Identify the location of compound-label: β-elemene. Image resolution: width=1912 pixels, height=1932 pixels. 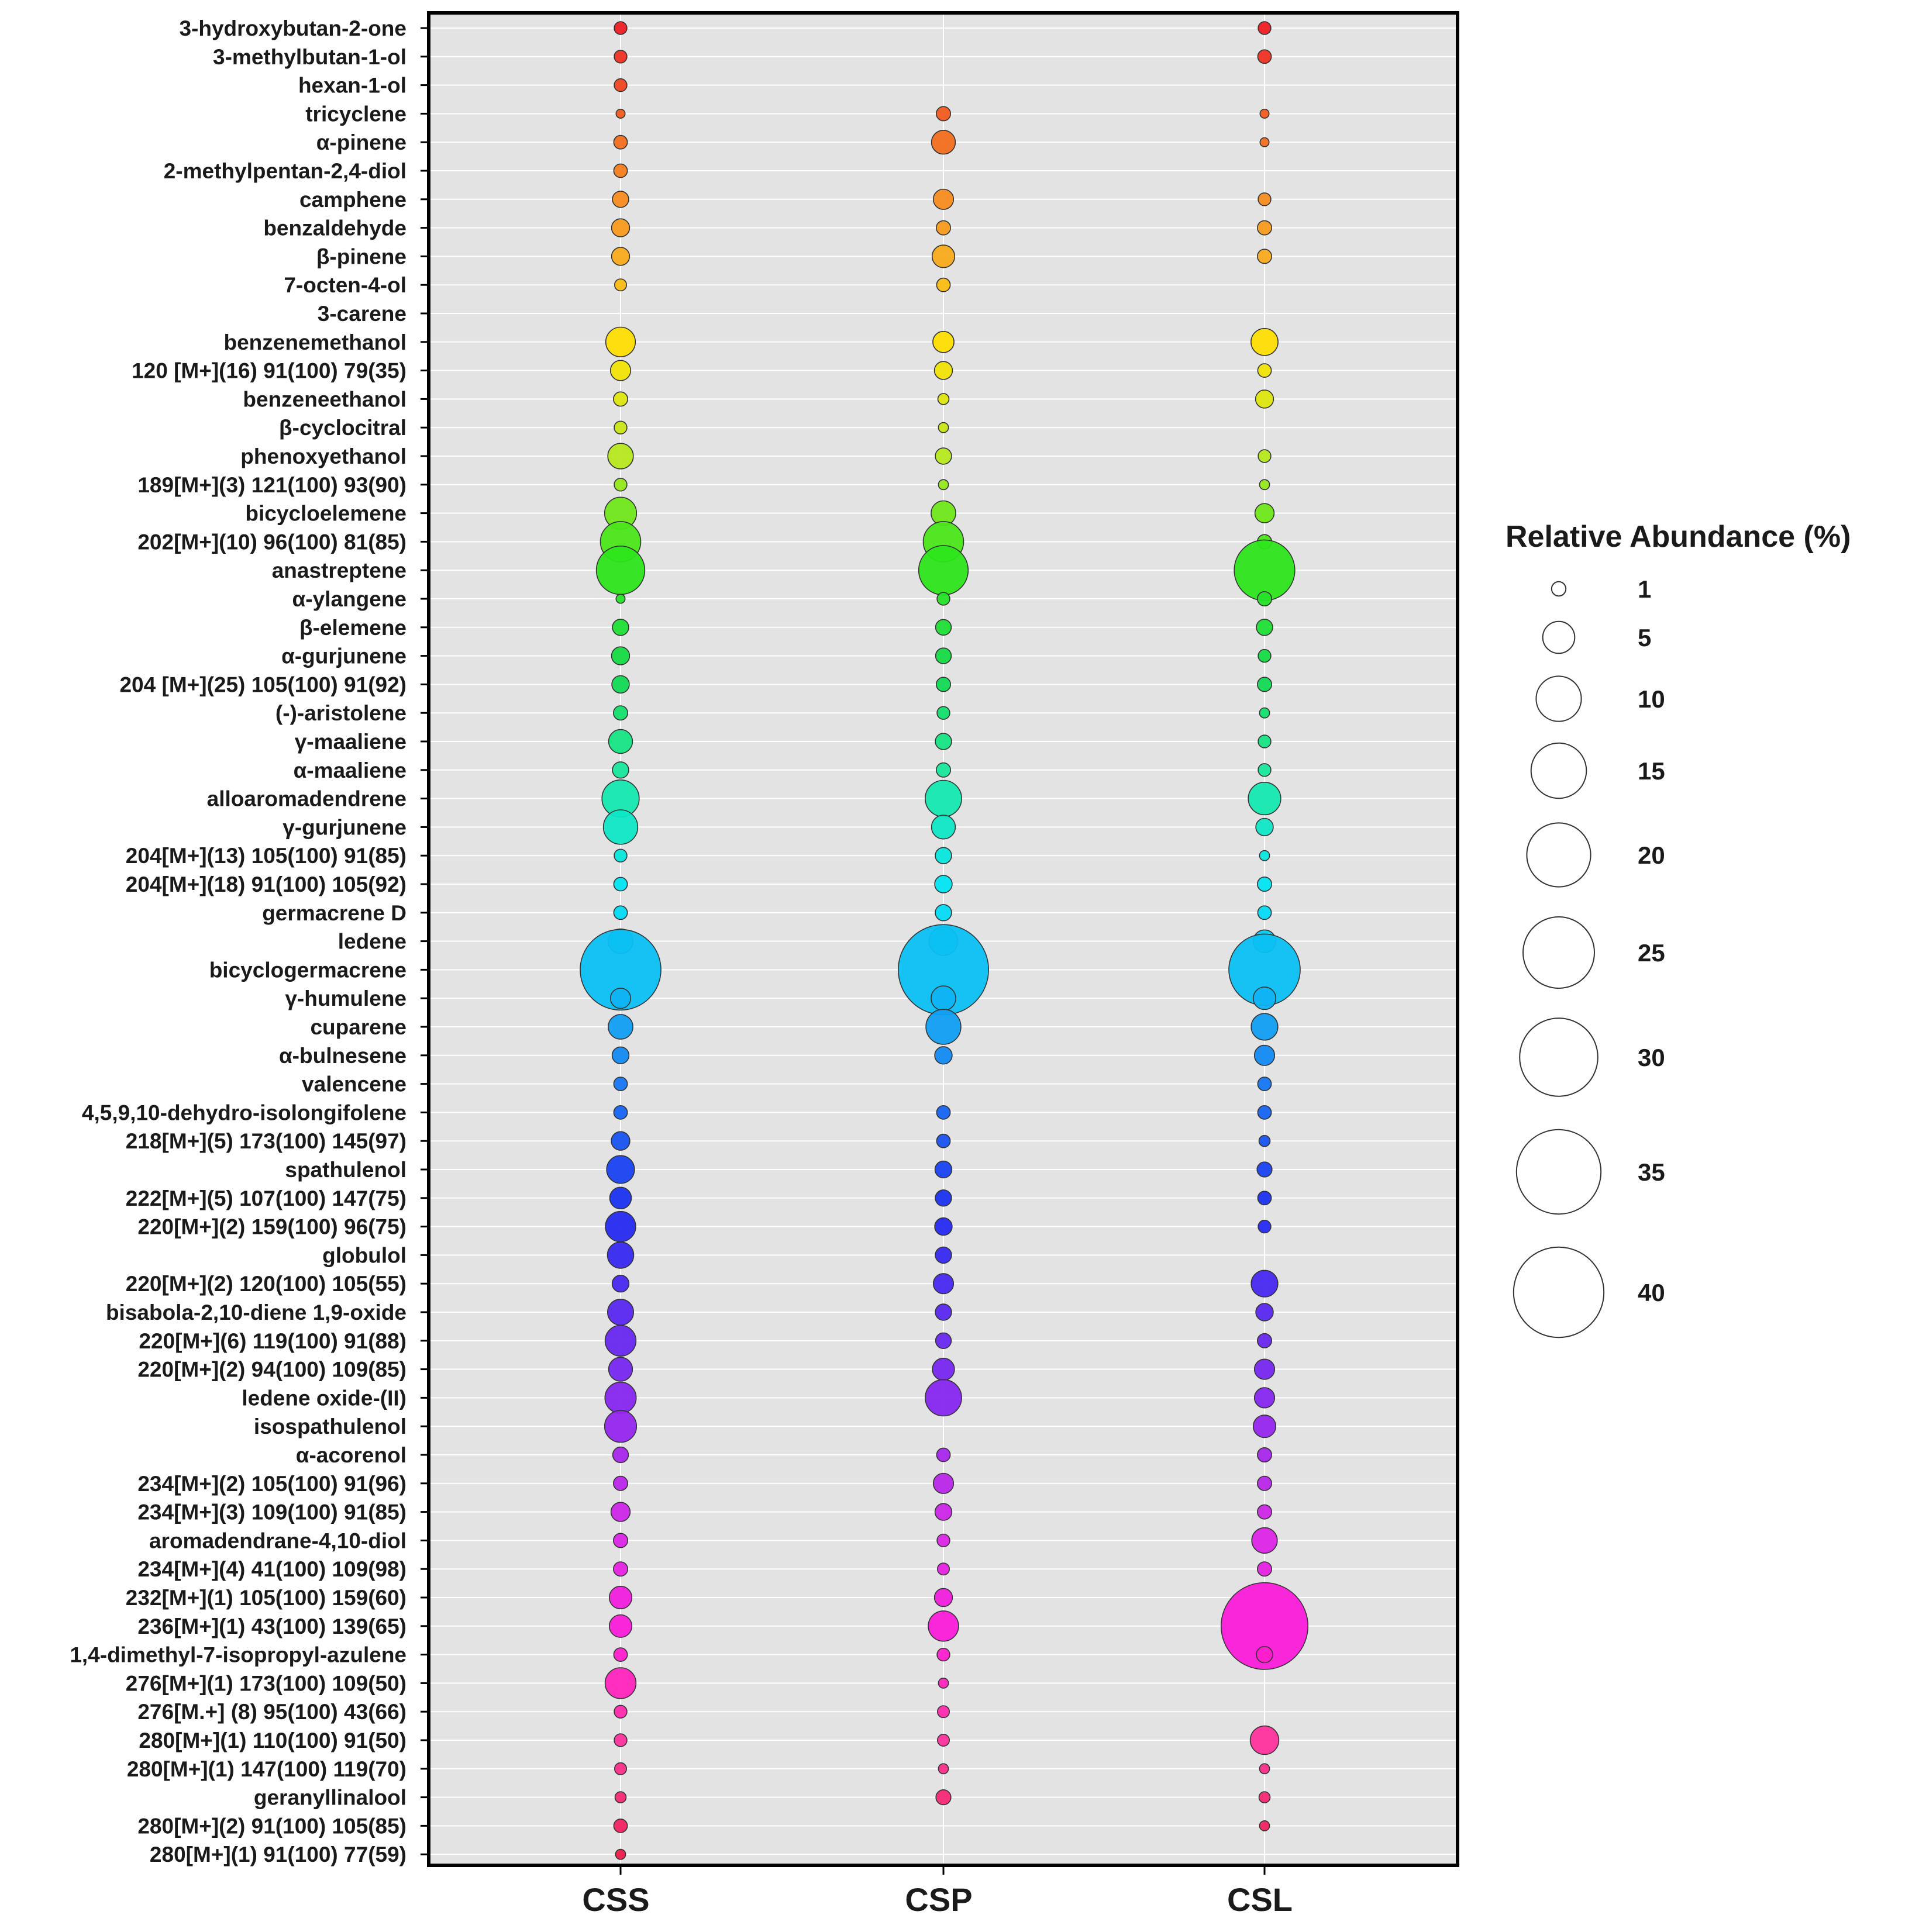
(352, 628).